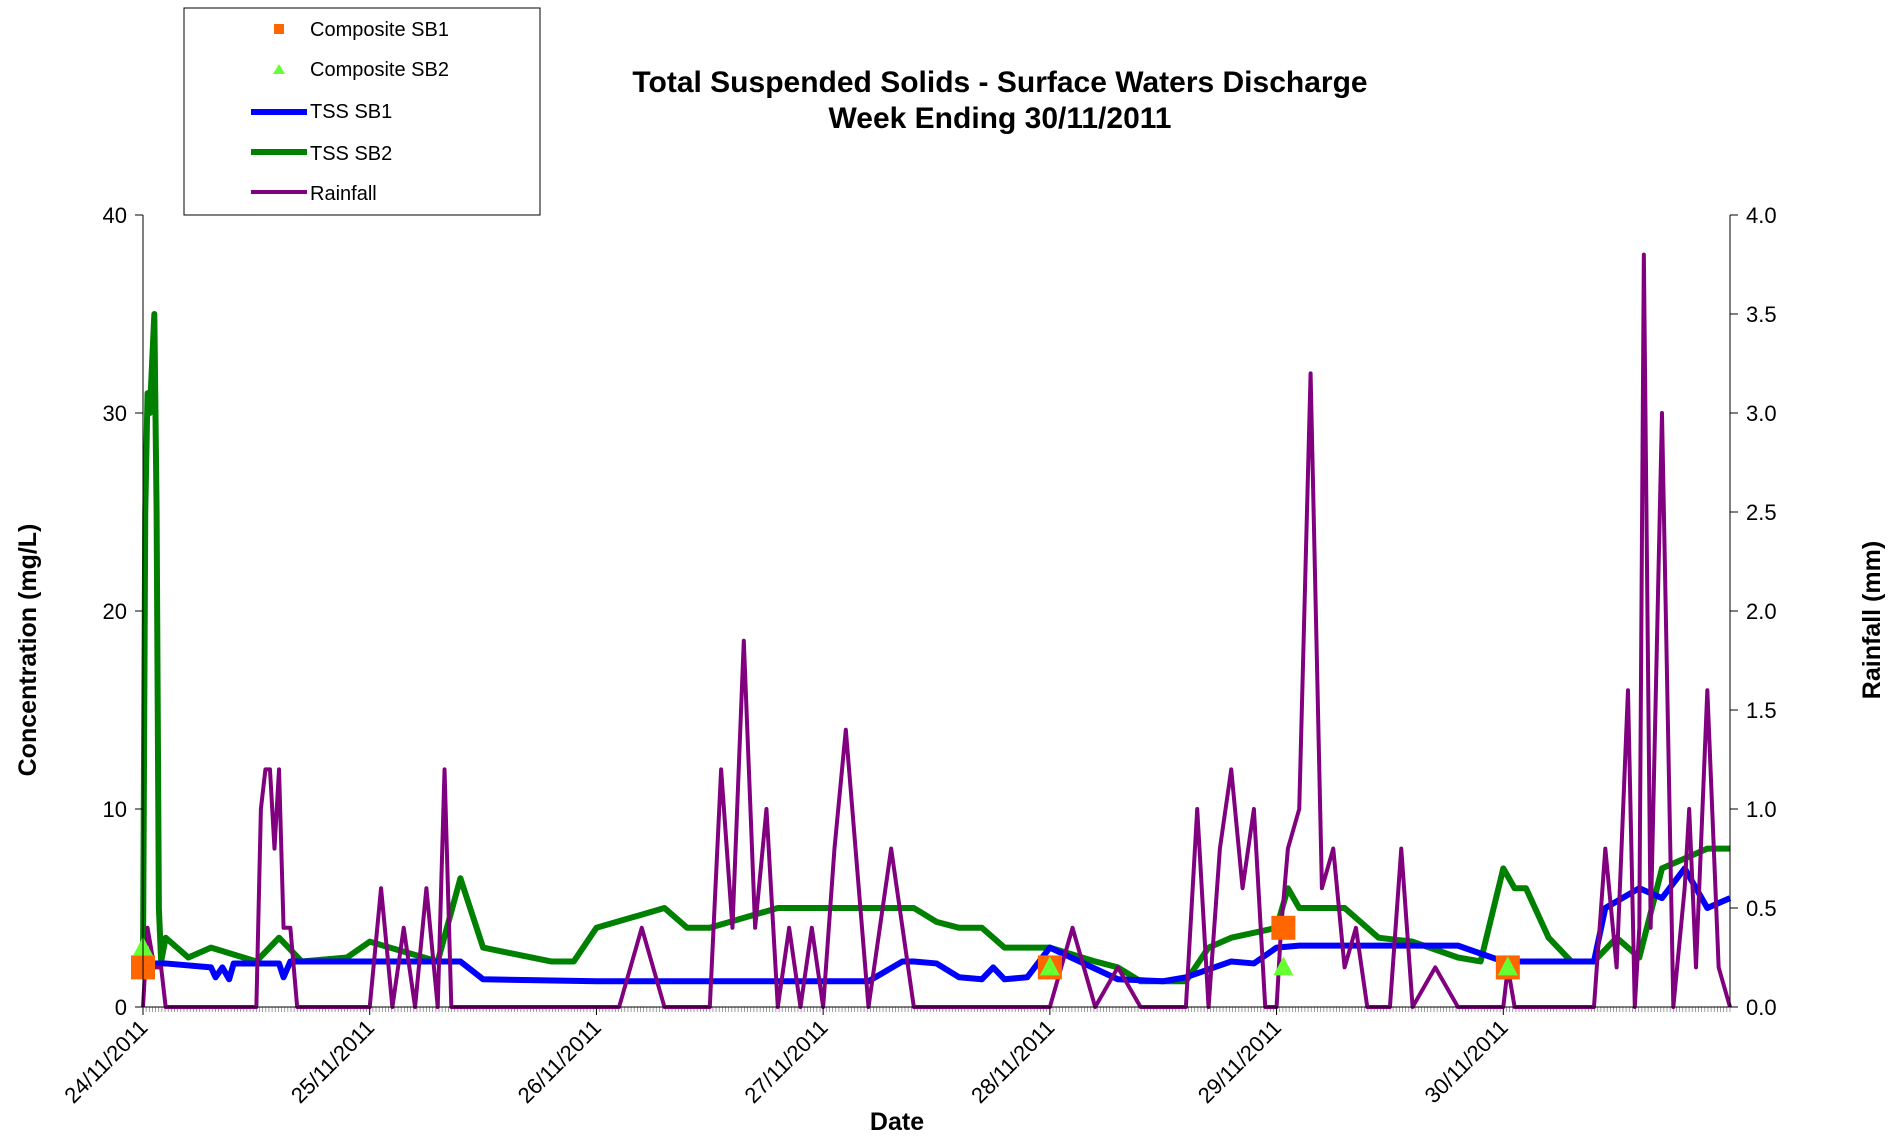  I want to click on y2-tick-label: 3.0, so click(1761, 413).